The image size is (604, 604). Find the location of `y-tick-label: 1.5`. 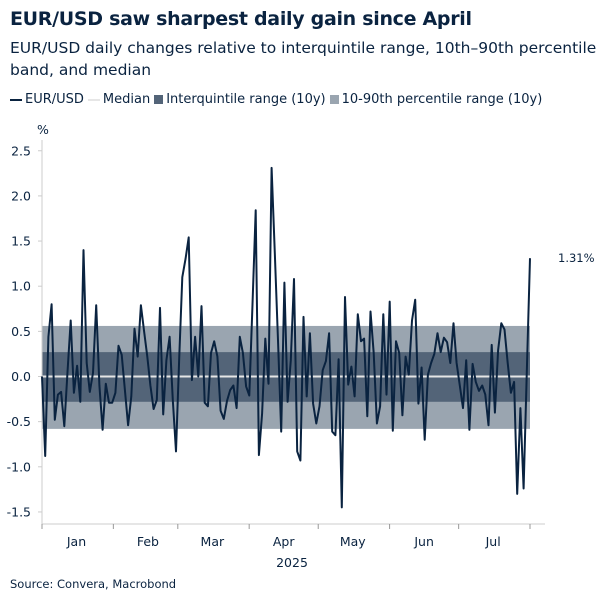

y-tick-label: 1.5 is located at coordinates (21, 241).